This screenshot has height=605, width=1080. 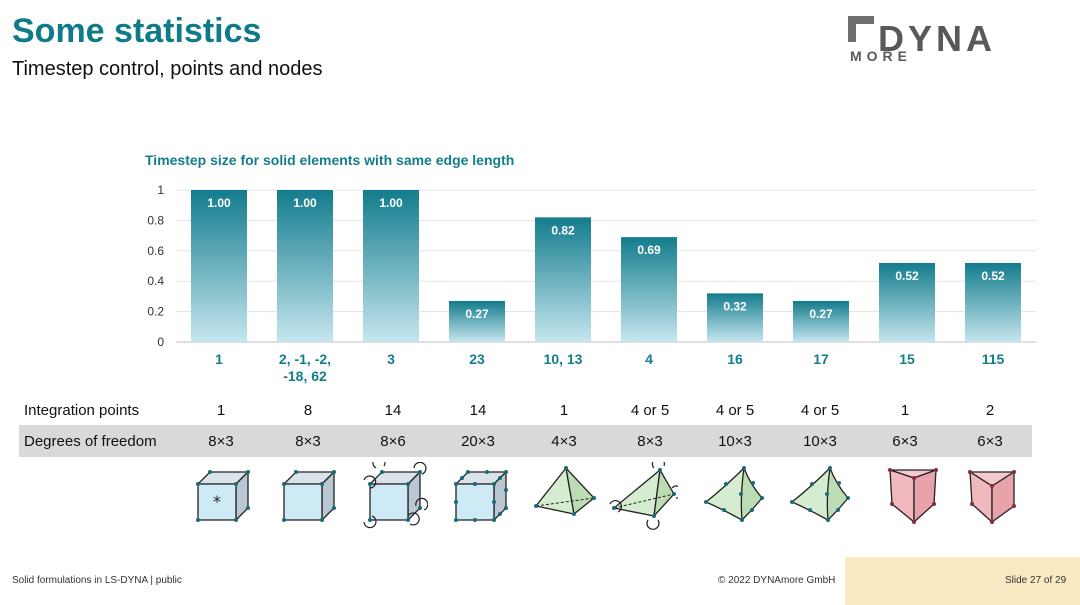 I want to click on bar-value-label: 0.82, so click(x=563, y=230).